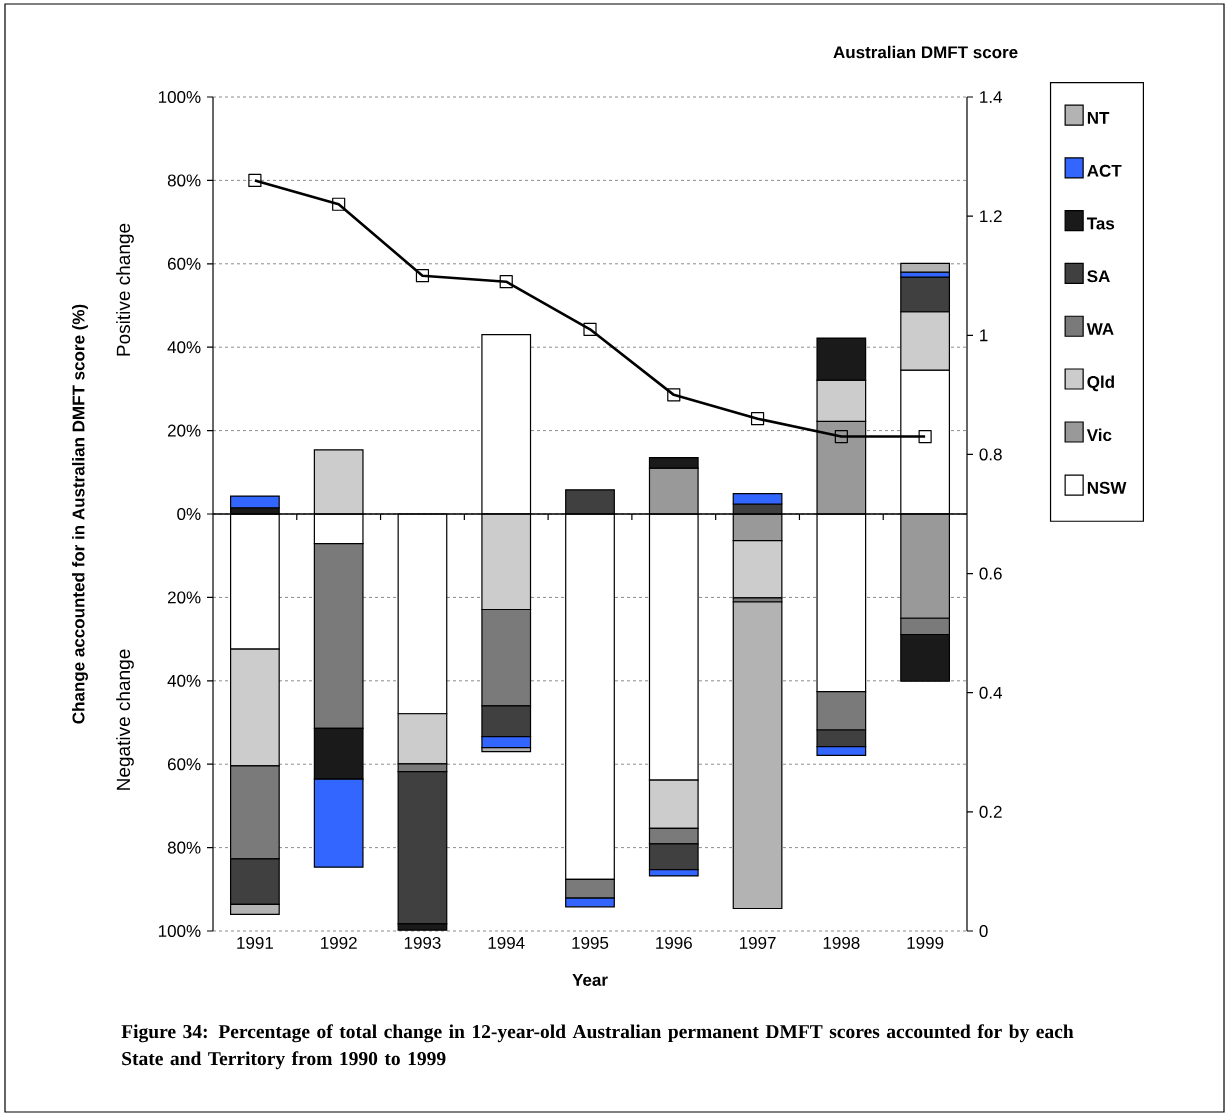  Describe the element at coordinates (125, 719) in the screenshot. I see `text: Negative change` at that location.